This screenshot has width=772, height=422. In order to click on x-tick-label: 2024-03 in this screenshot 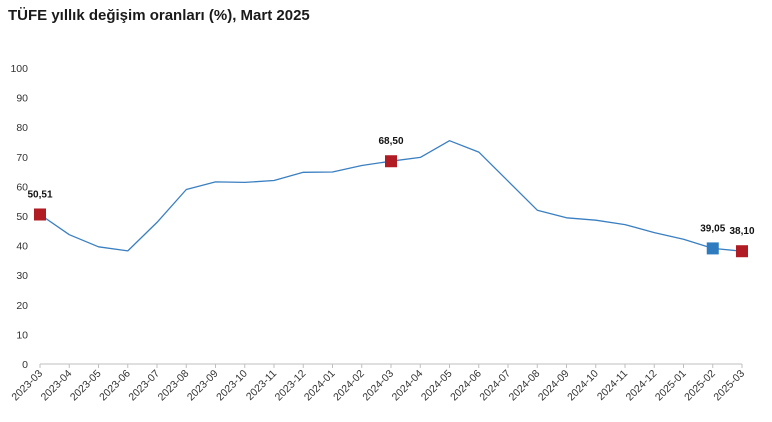, I will do `click(378, 386)`.